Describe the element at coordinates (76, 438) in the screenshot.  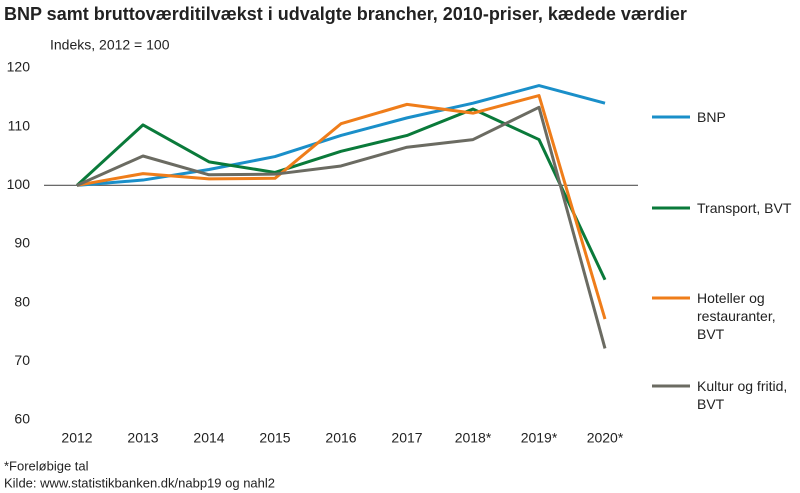
I see `x-tick-label: 2012` at that location.